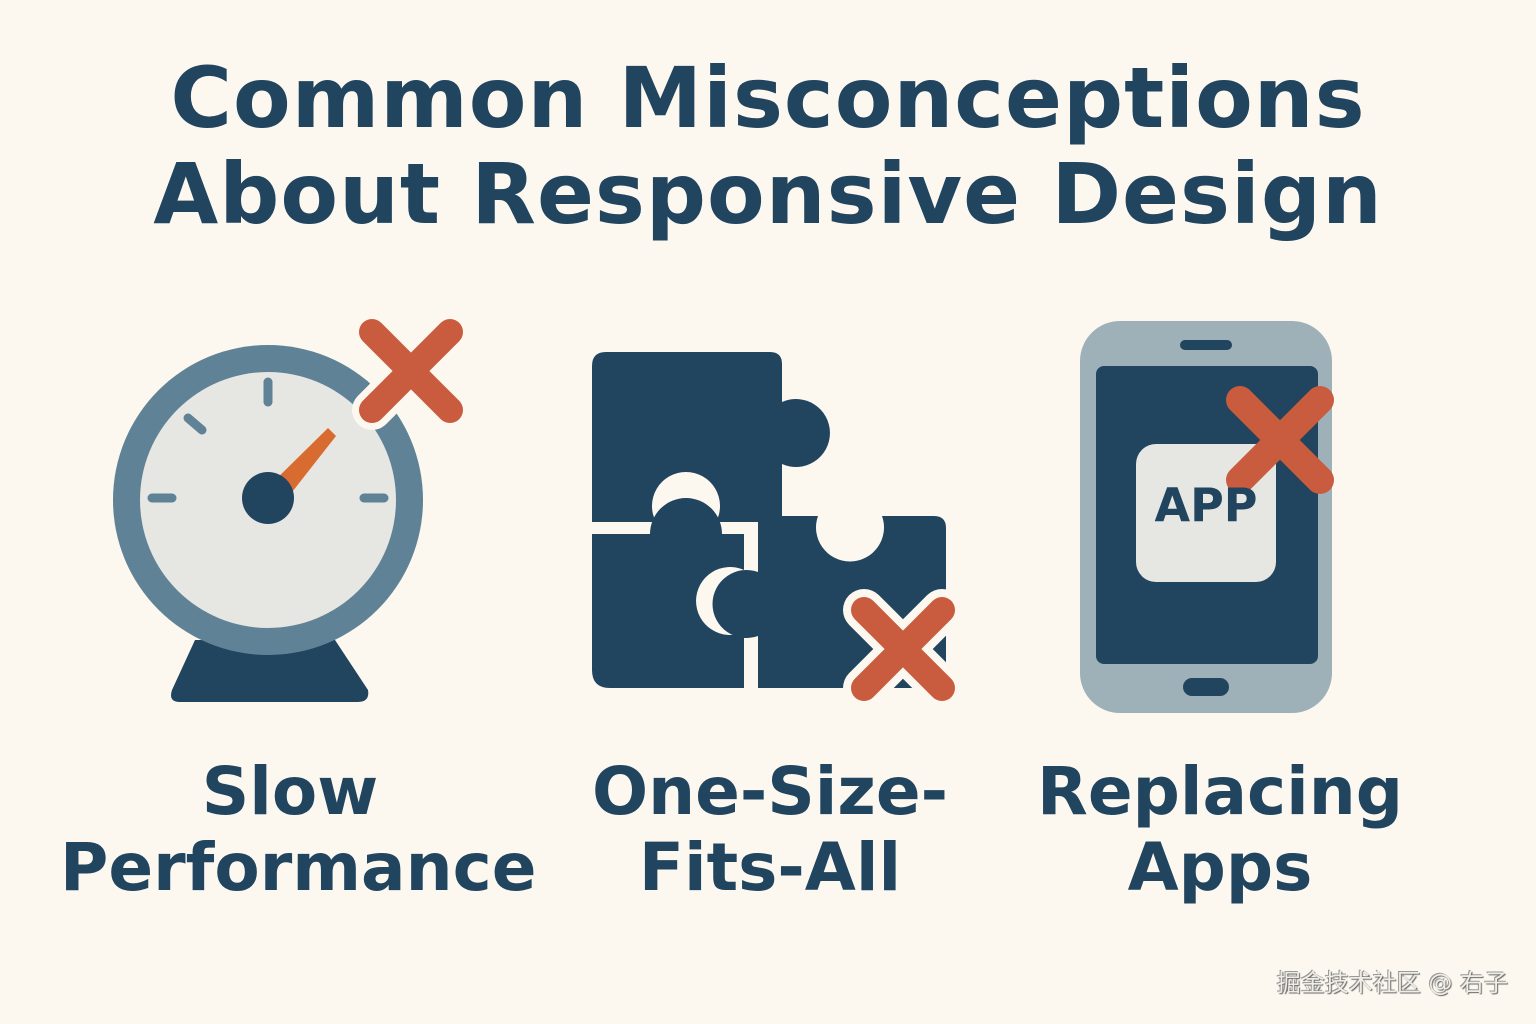  Describe the element at coordinates (770, 791) in the screenshot. I see `label-line-1: One-Size-` at that location.